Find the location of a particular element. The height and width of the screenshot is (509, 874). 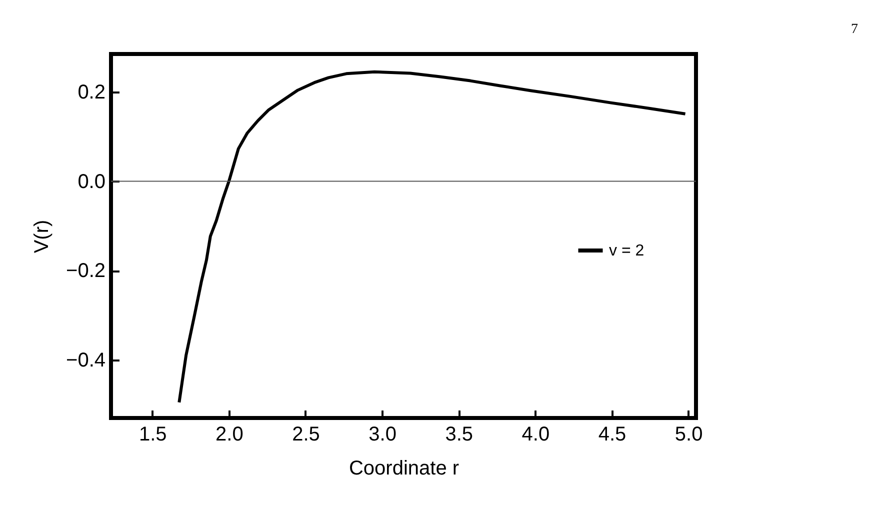

y-tick-label: 0.2 is located at coordinates (92, 92).